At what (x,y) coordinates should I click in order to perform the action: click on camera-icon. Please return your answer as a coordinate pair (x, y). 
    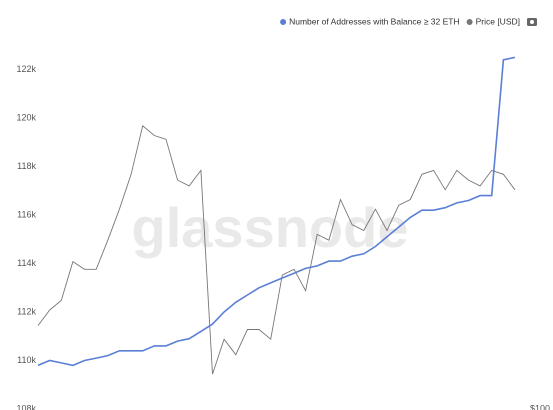
    Looking at the image, I should click on (532, 22).